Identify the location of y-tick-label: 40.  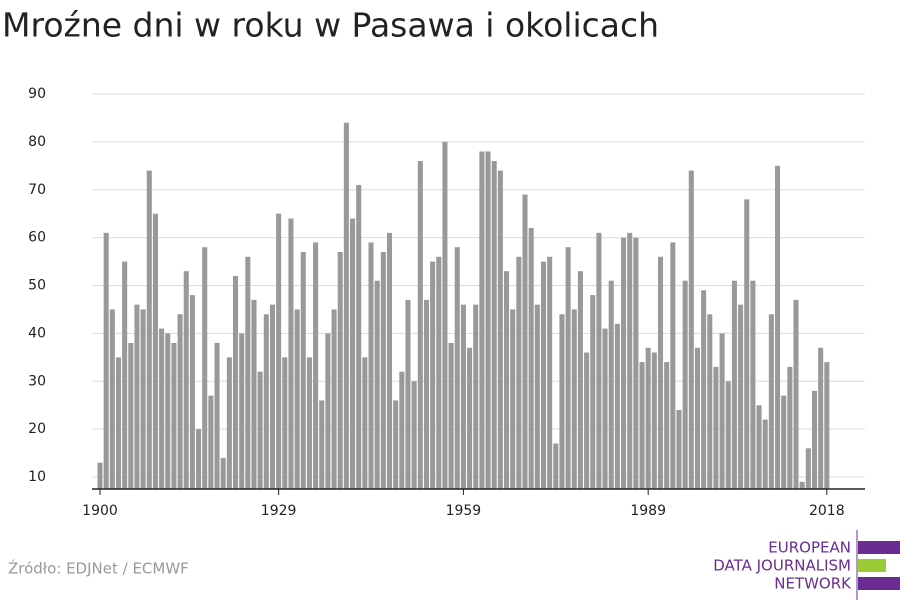
(37, 333).